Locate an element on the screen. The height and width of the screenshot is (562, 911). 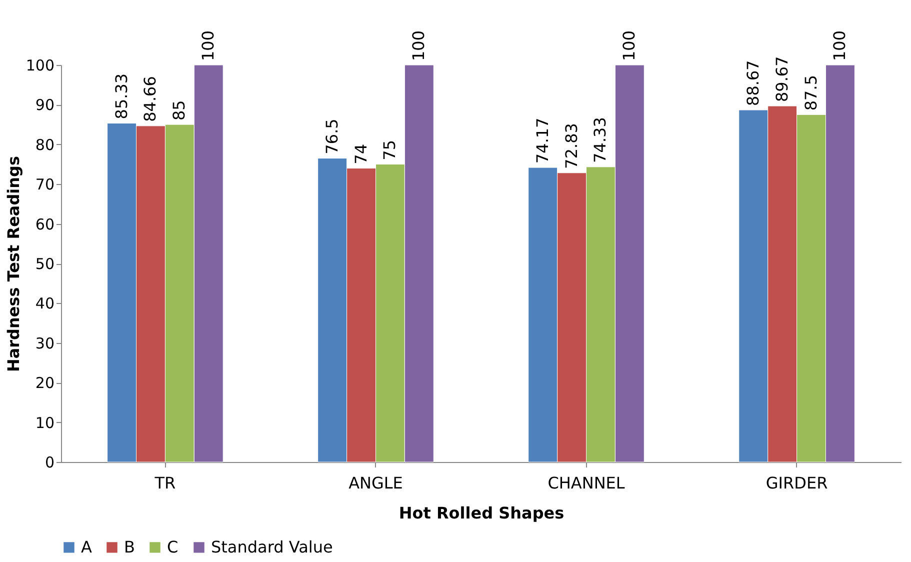
legend-label: A is located at coordinates (86, 546).